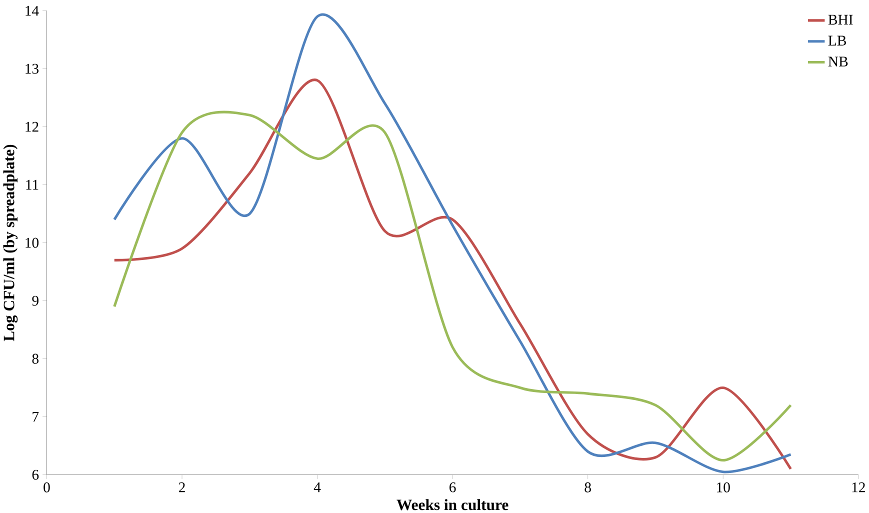 The image size is (869, 513). Describe the element at coordinates (35, 475) in the screenshot. I see `y-tick-label: 6` at that location.